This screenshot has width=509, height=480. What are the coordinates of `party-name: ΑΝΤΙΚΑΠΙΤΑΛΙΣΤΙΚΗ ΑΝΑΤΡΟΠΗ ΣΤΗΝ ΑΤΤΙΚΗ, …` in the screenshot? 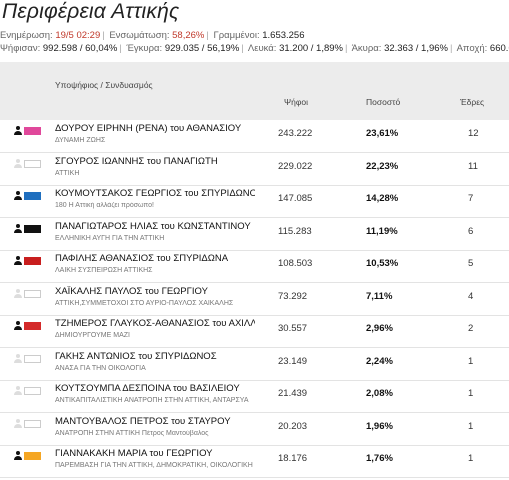 It's located at (152, 400).